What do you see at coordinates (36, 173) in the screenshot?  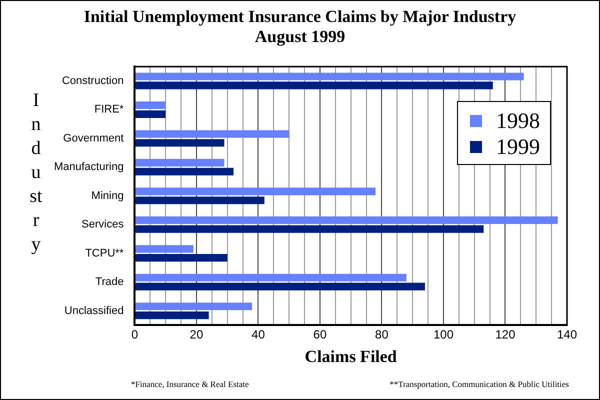 I see `y-axis-title: Industry` at bounding box center [36, 173].